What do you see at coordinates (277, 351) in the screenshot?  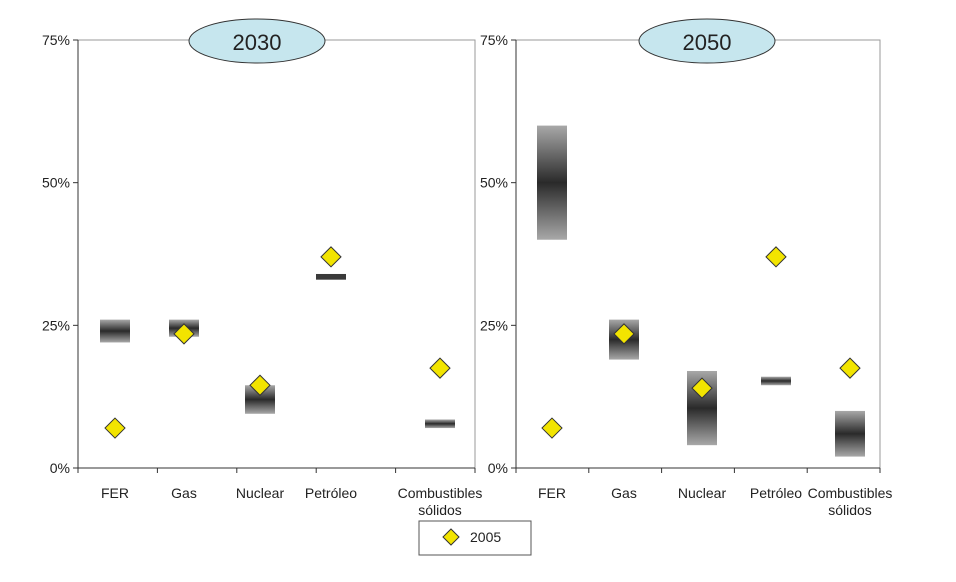 I see `range-bars` at bounding box center [277, 351].